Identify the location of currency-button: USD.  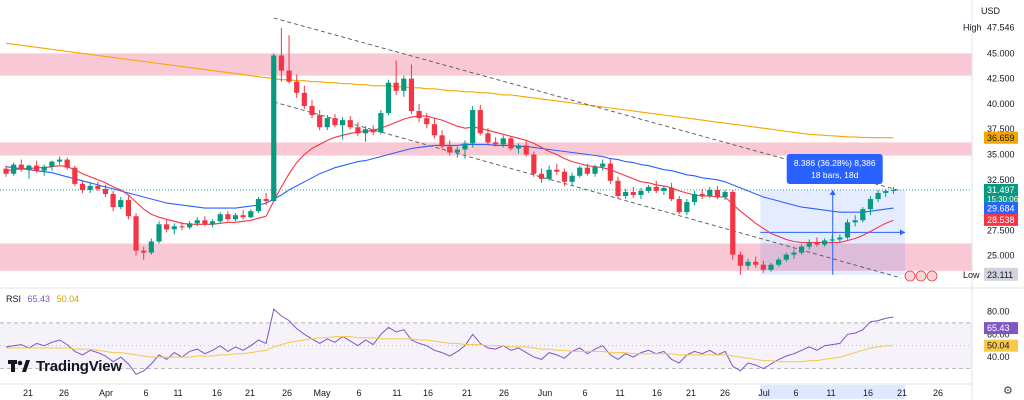
(991, 11).